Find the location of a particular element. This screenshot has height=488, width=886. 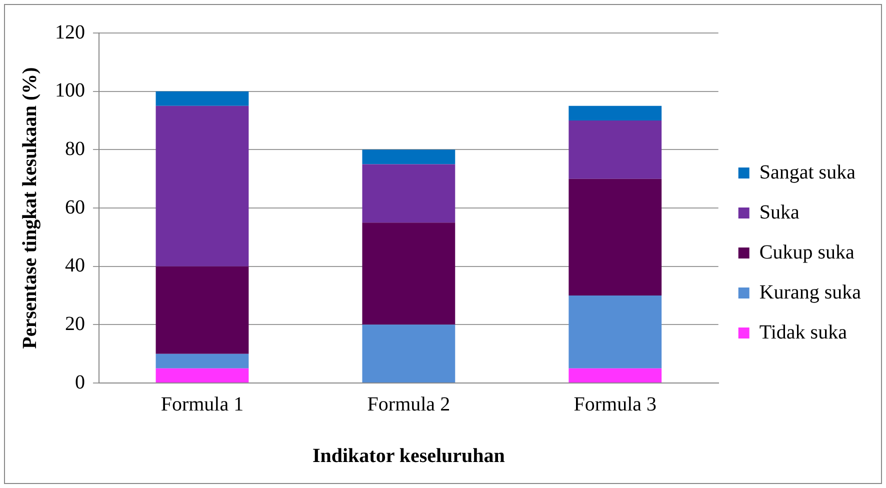

legend-label: Suka is located at coordinates (779, 212).